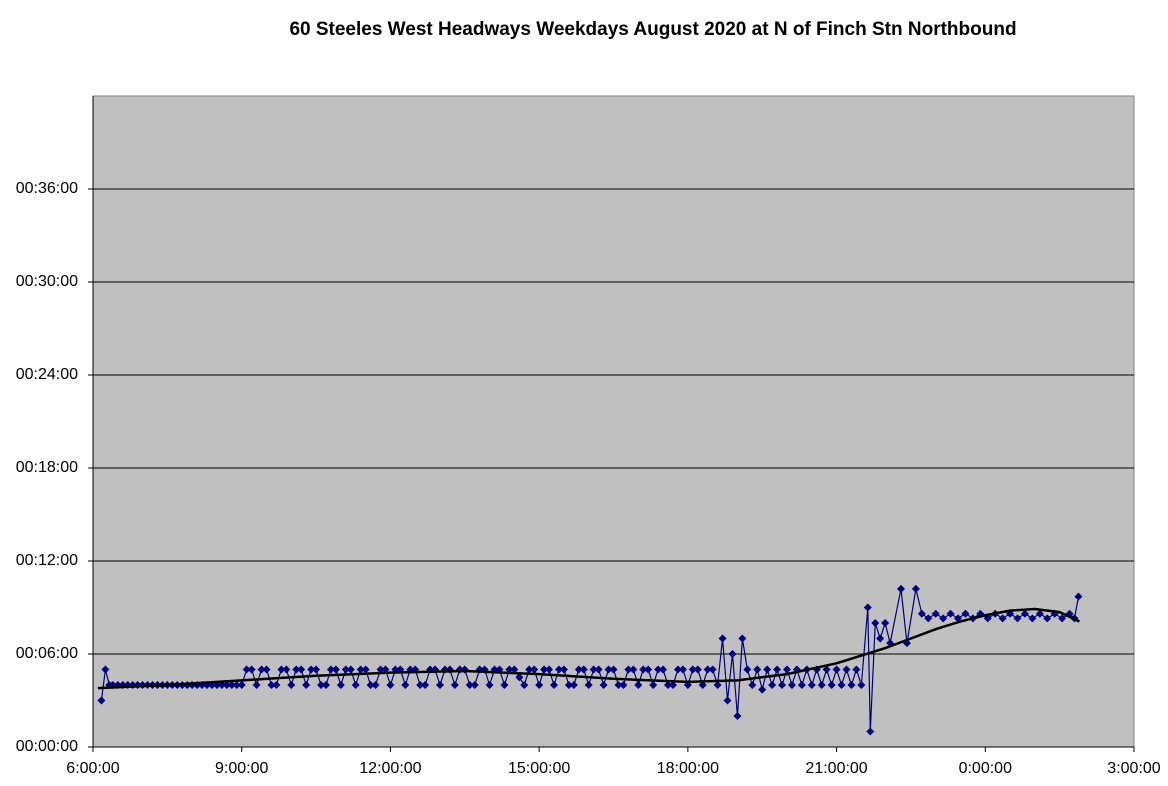 The height and width of the screenshot is (786, 1168). Describe the element at coordinates (47, 746) in the screenshot. I see `y-tick-label: 00:00:00` at that location.